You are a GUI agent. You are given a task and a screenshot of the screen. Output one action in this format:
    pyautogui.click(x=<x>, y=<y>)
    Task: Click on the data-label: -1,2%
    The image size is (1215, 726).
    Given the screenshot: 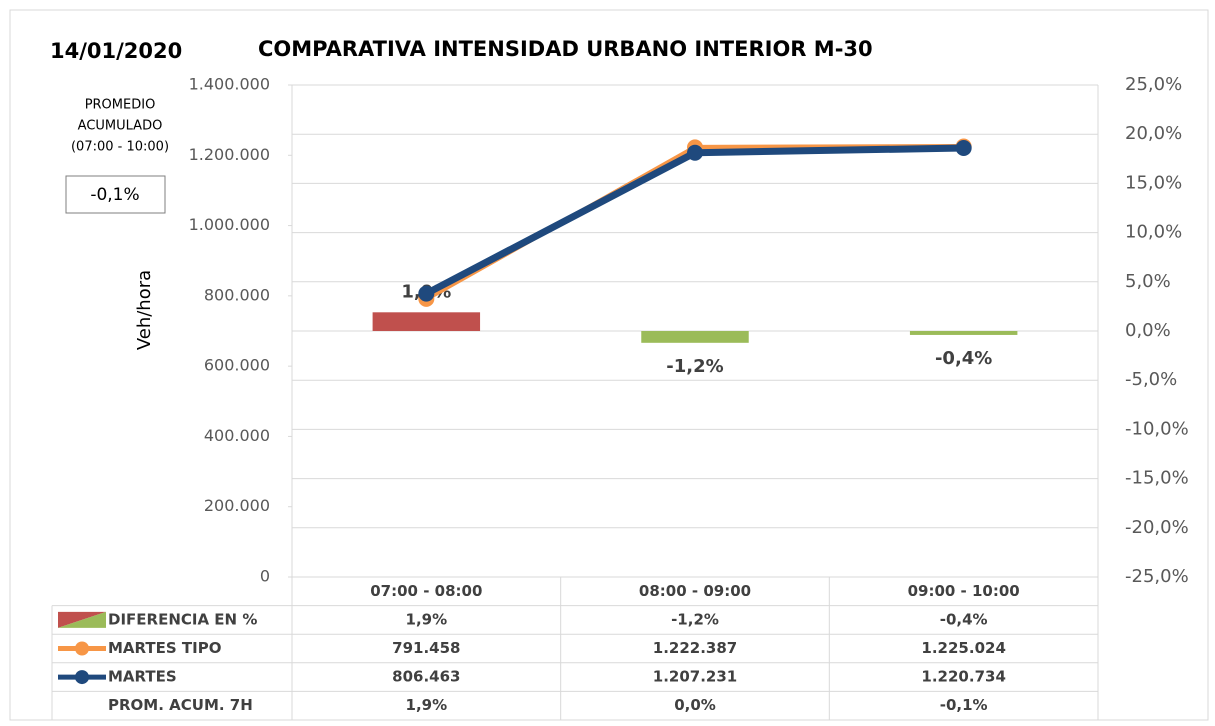 What is the action you would take?
    pyautogui.click(x=694, y=366)
    